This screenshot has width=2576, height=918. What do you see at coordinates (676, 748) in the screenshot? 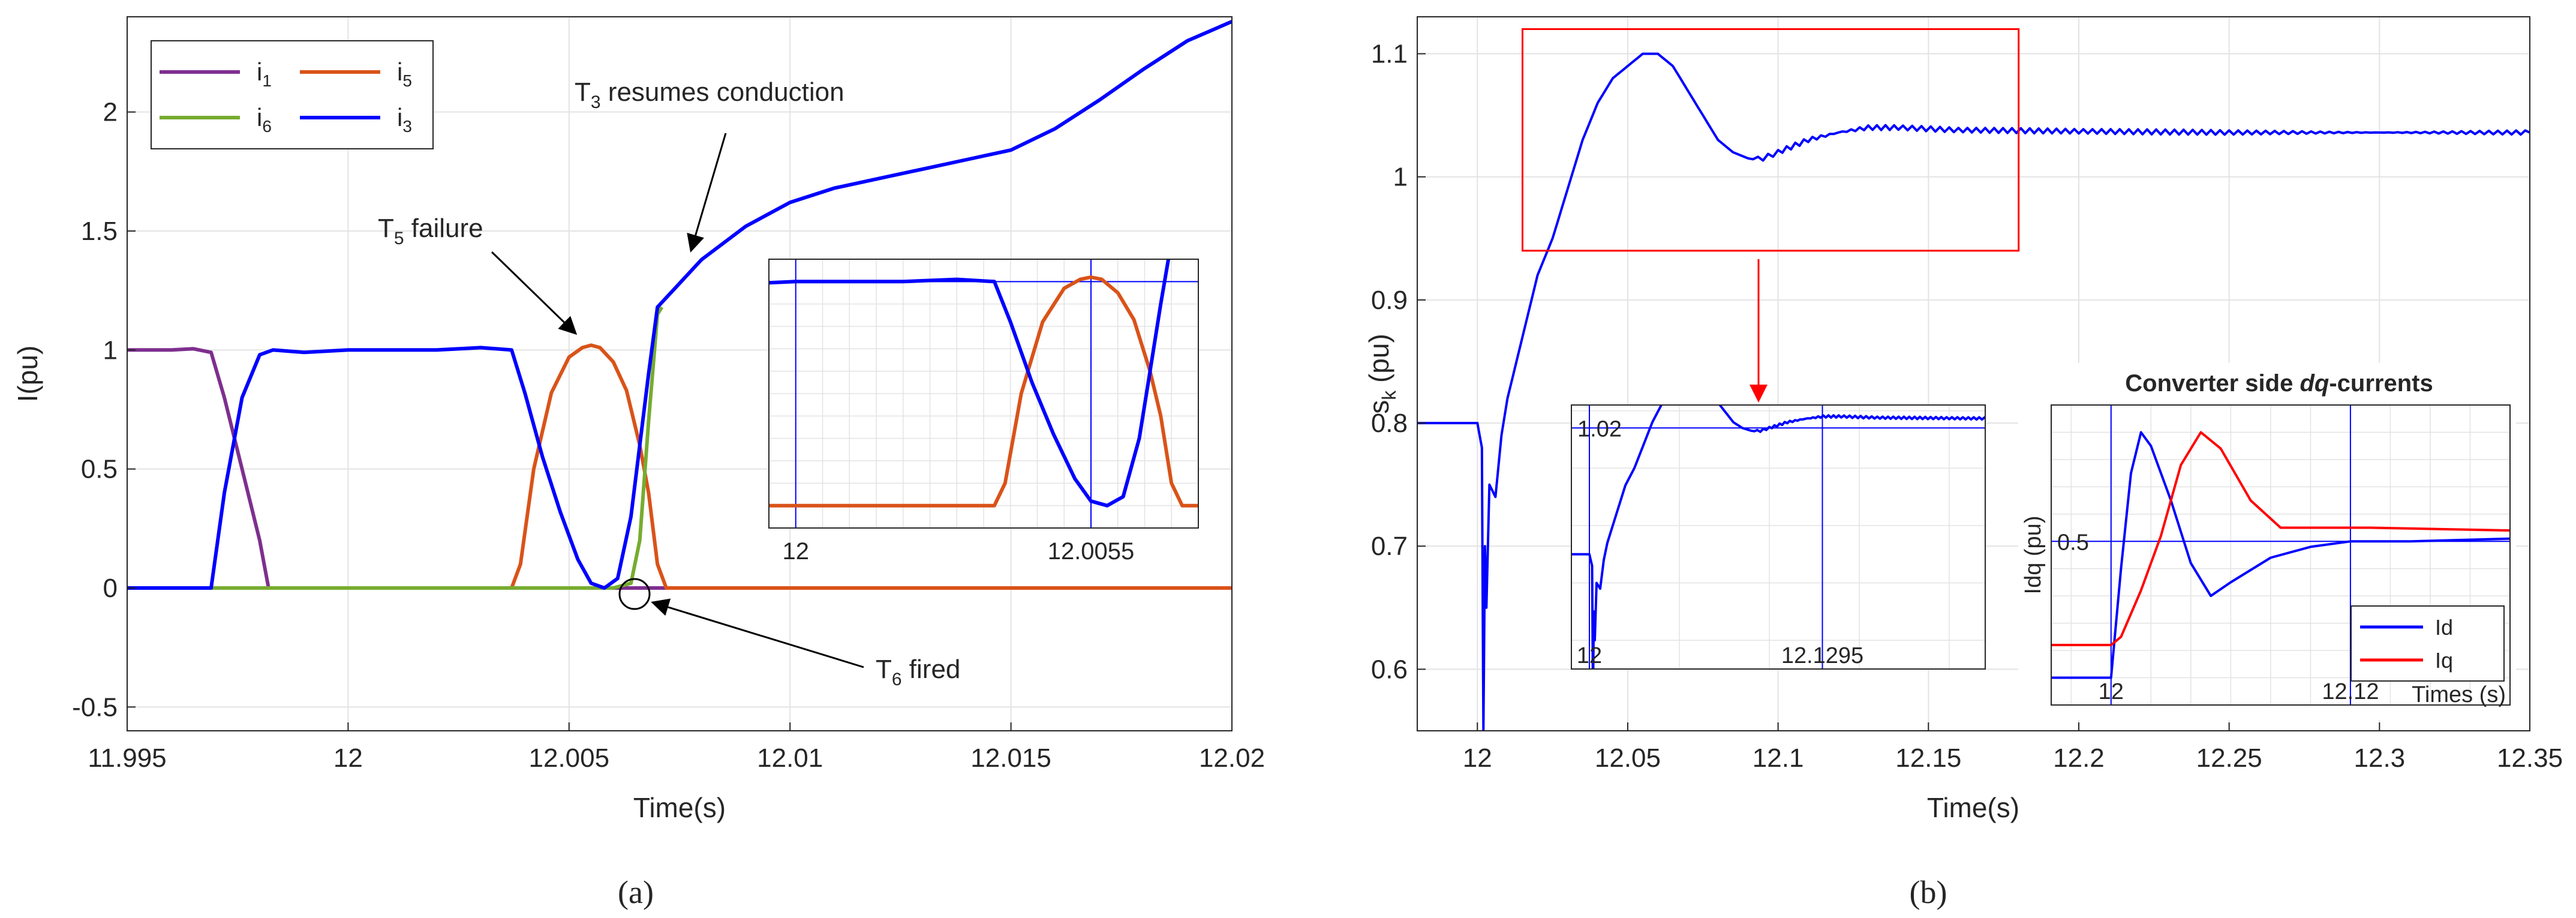
I see `panel-a-x-ticks: 11.995 12 12.005 12.01 12.015 12.02` at bounding box center [676, 748].